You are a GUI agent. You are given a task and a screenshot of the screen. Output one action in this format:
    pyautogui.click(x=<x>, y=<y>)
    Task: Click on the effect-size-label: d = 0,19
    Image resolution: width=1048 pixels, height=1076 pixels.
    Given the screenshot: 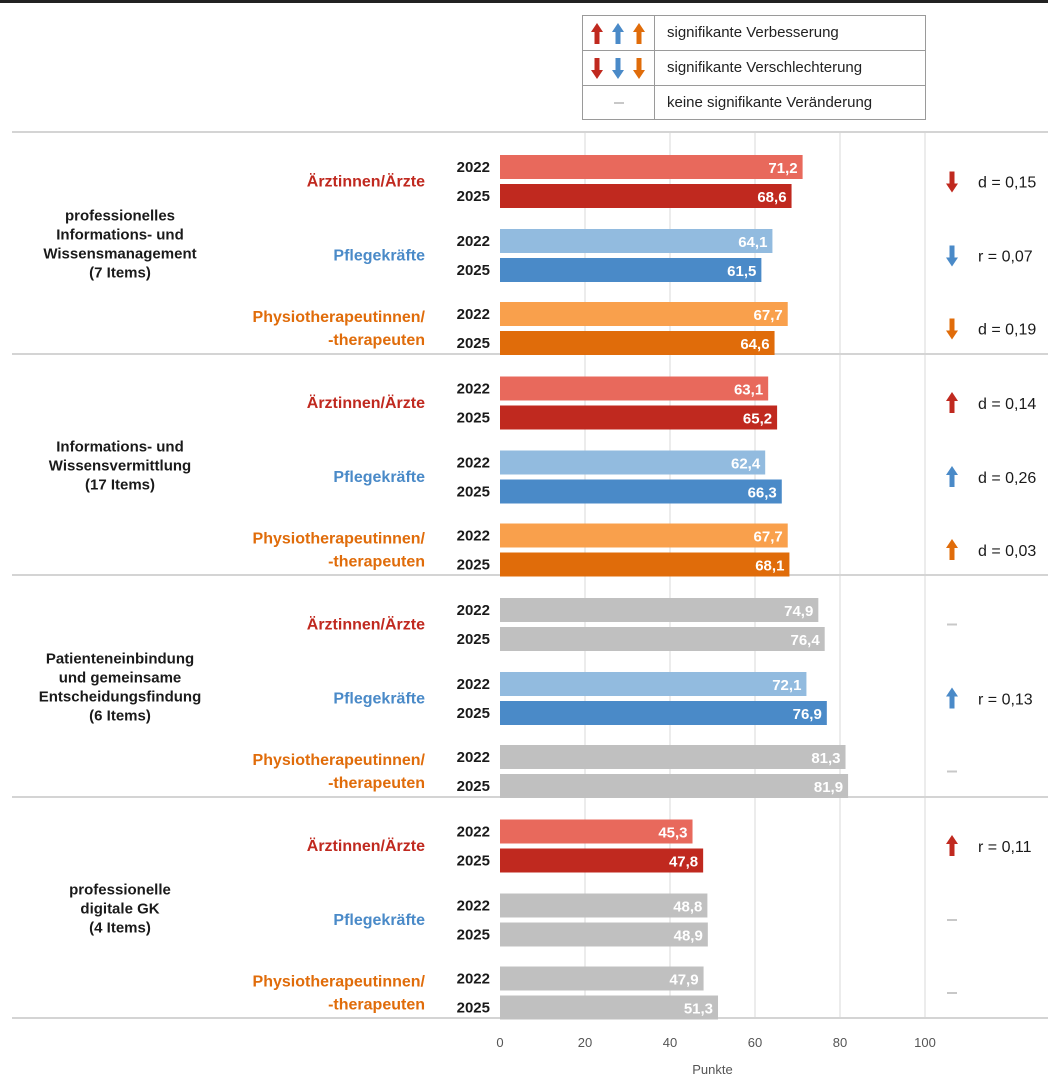 What is the action you would take?
    pyautogui.click(x=1007, y=330)
    